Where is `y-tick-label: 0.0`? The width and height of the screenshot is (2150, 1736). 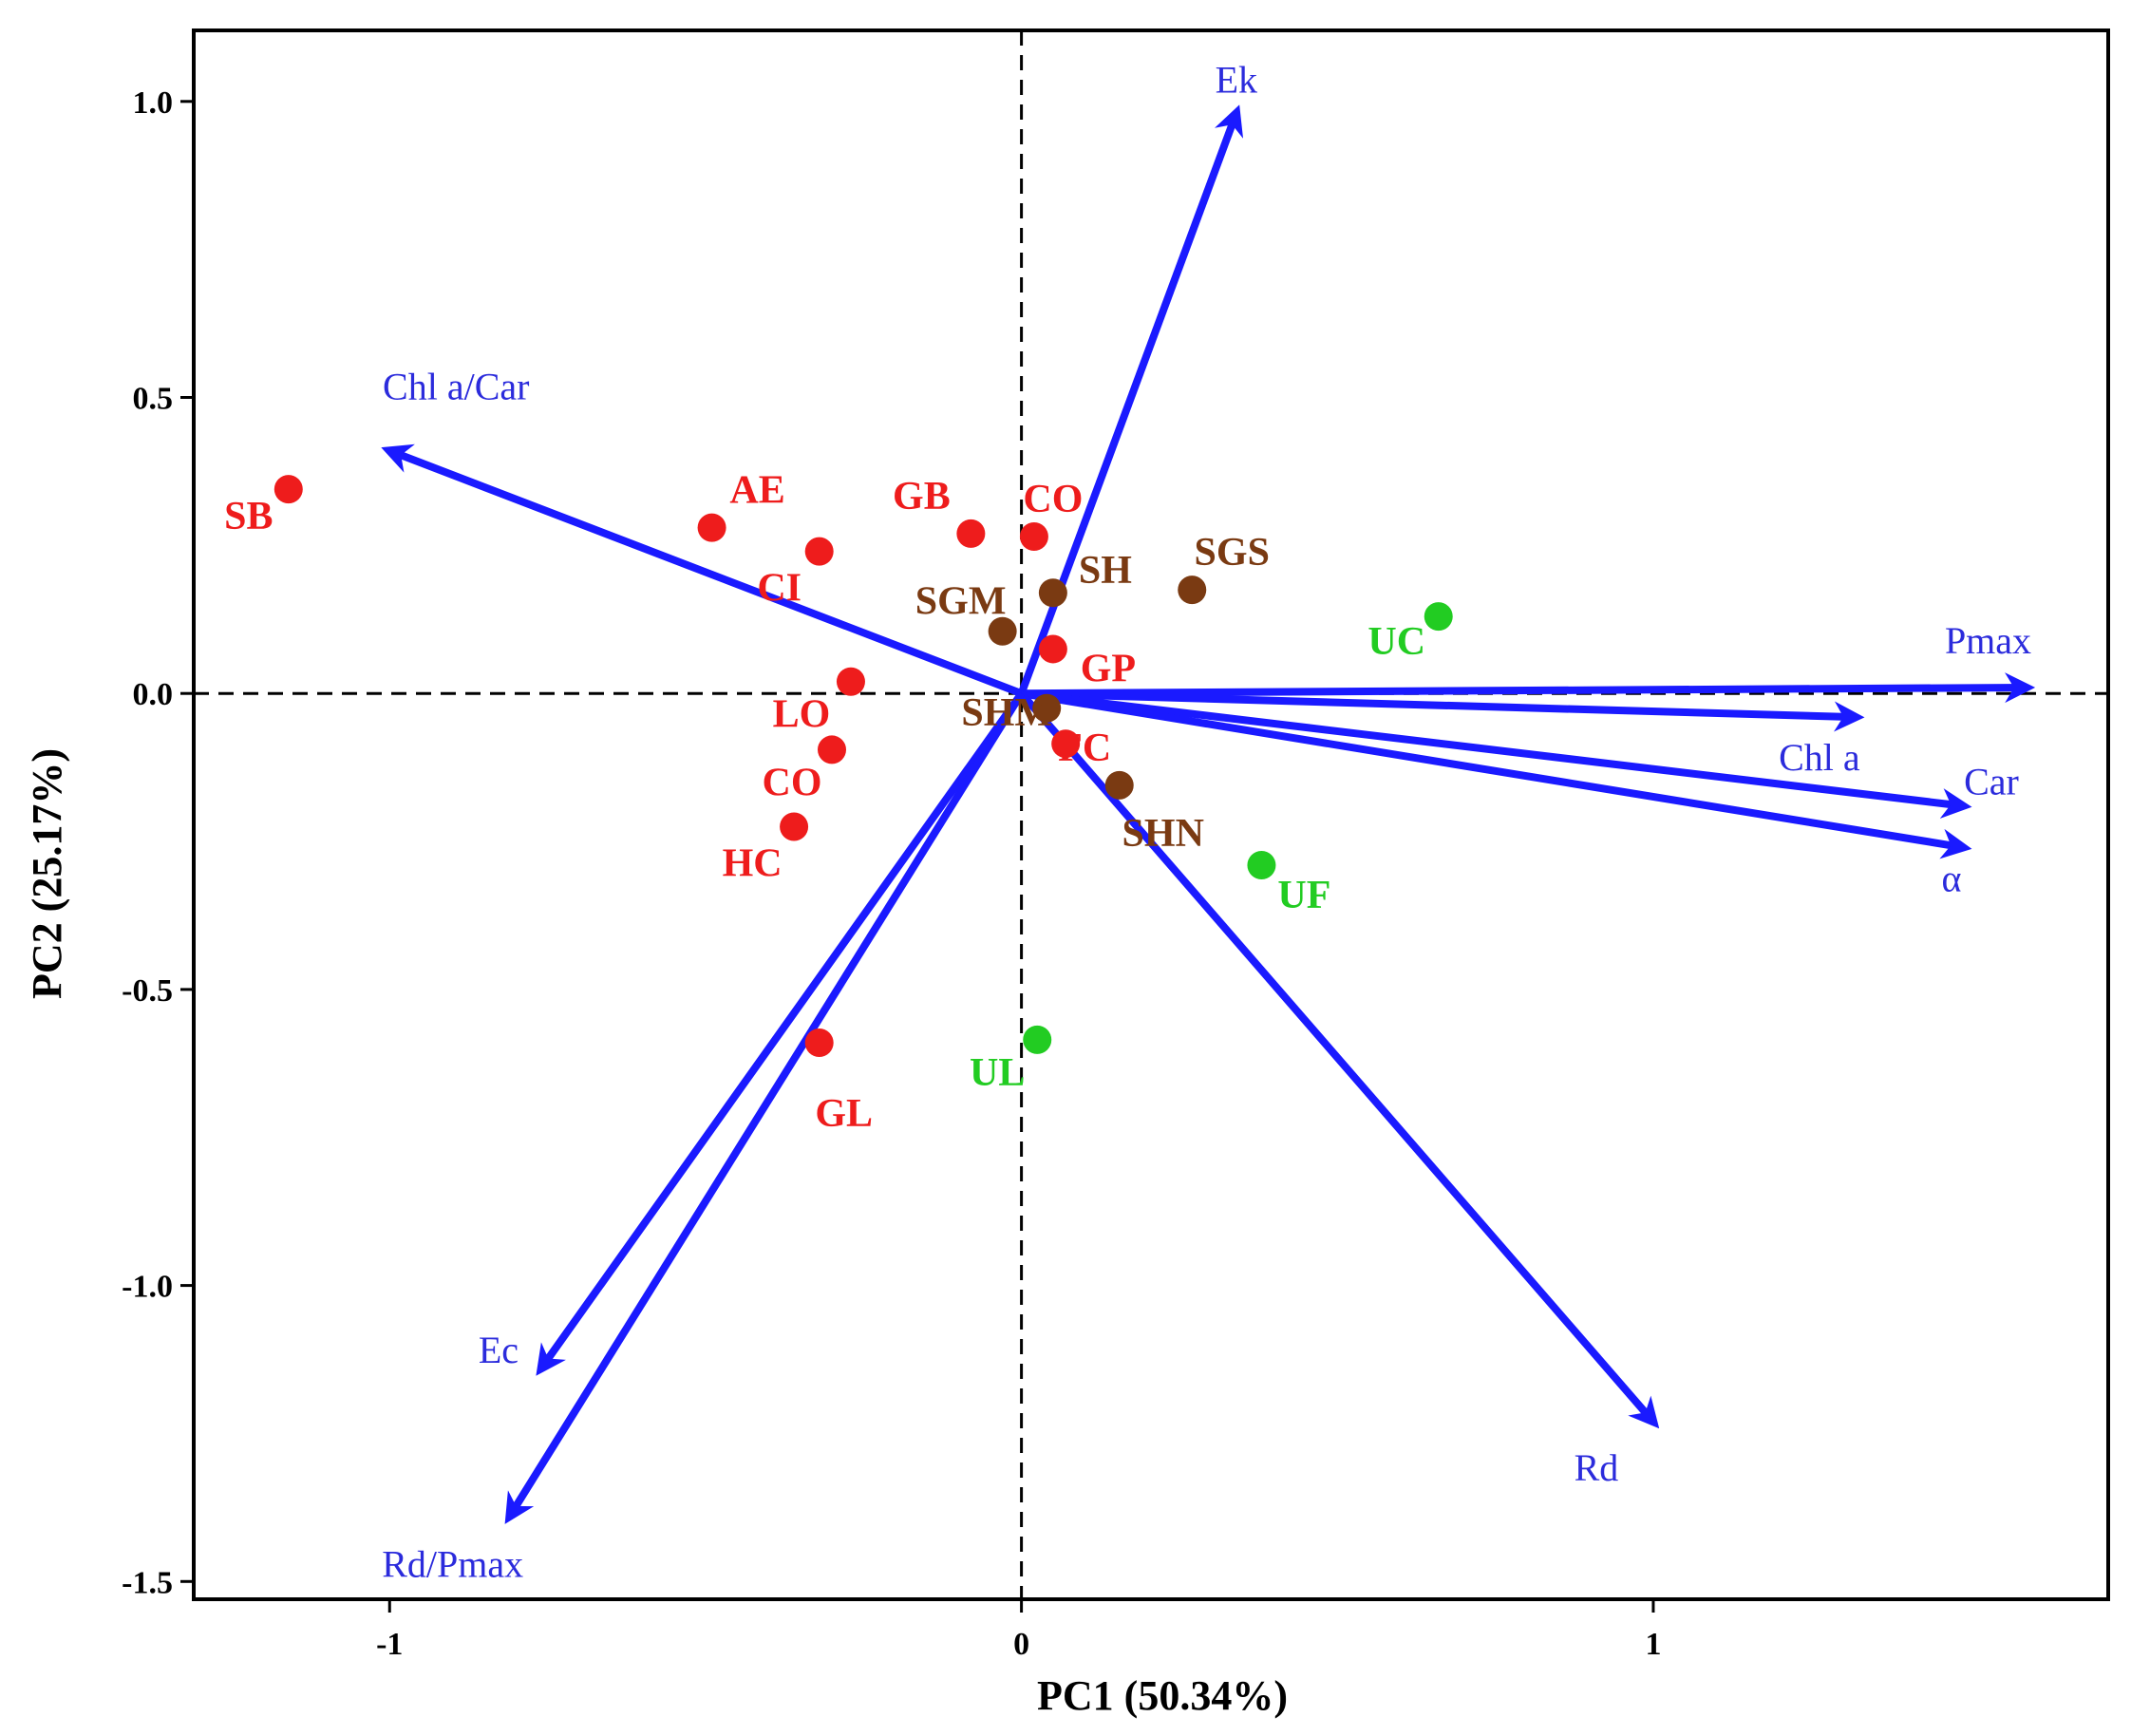 y-tick-label: 0.0 is located at coordinates (153, 694).